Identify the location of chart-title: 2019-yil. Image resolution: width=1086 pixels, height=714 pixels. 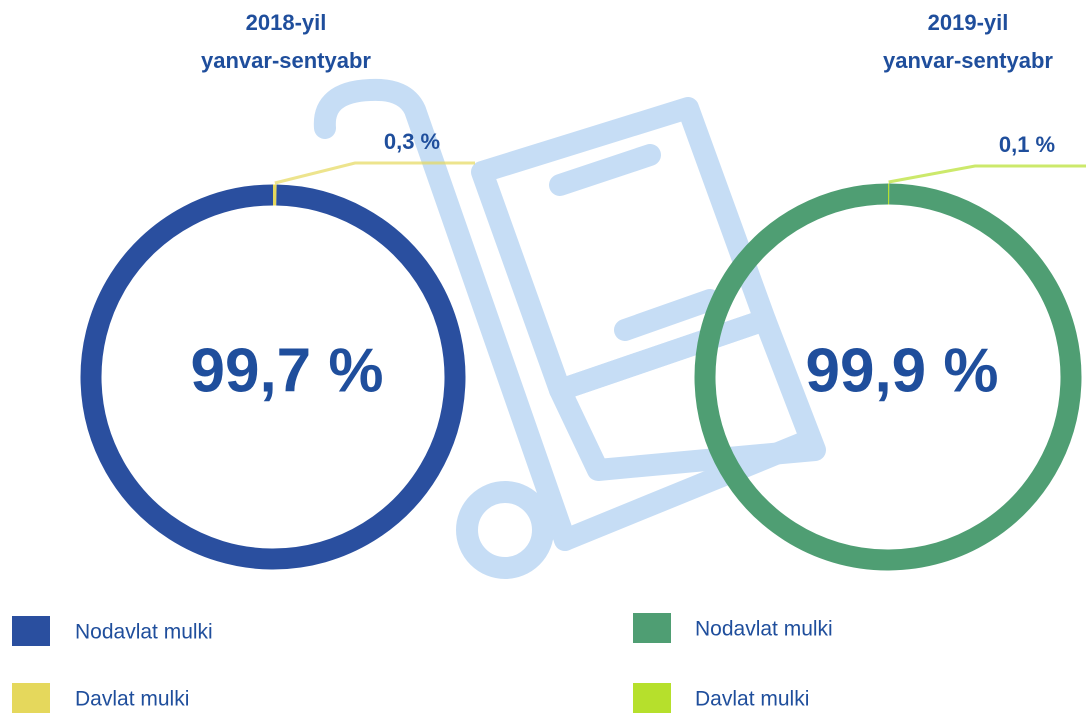
(968, 22).